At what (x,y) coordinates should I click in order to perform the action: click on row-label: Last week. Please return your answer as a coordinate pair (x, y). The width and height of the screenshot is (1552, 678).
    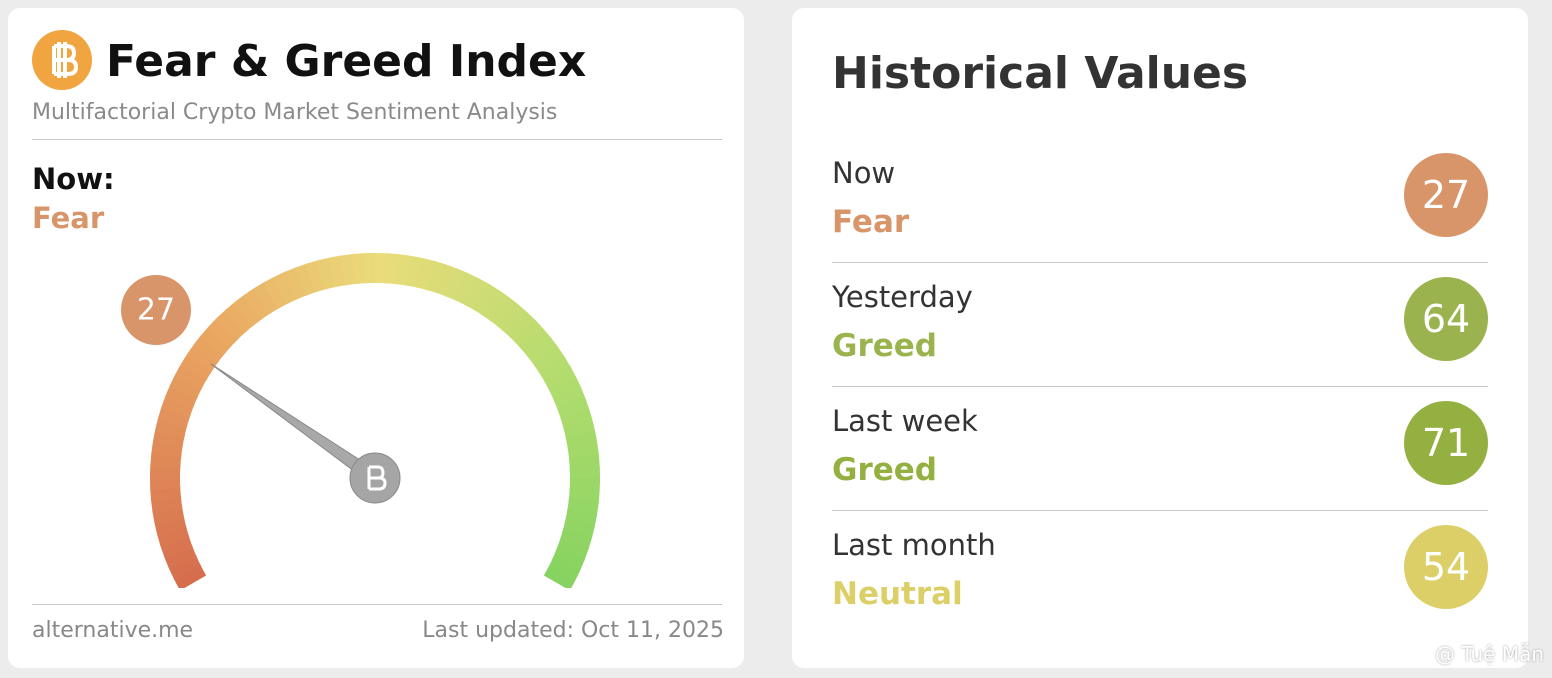
    Looking at the image, I should click on (905, 421).